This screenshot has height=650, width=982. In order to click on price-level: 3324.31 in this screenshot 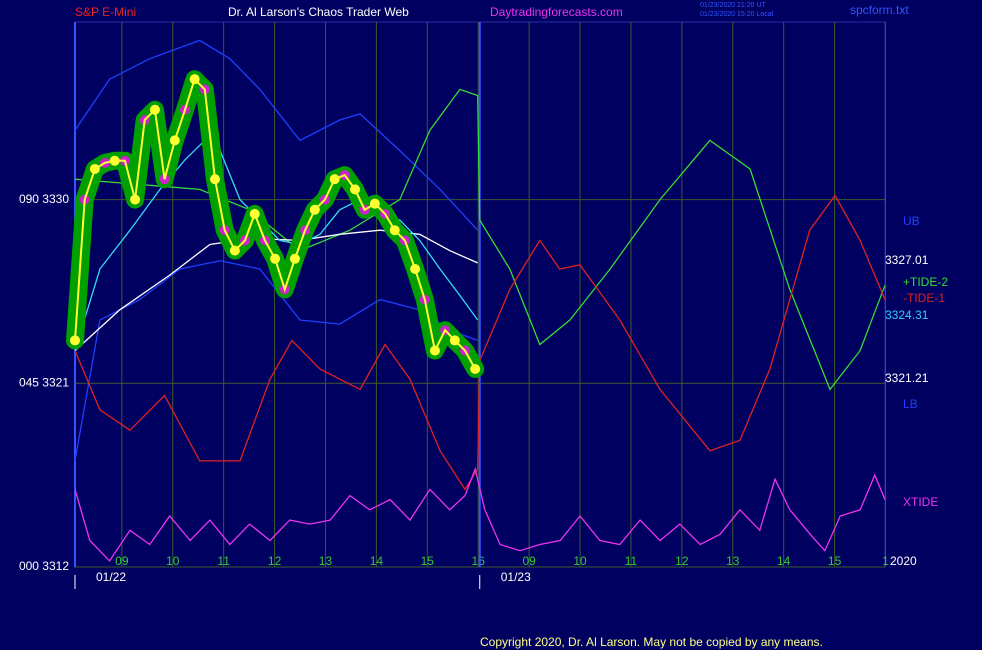, I will do `click(907, 315)`.